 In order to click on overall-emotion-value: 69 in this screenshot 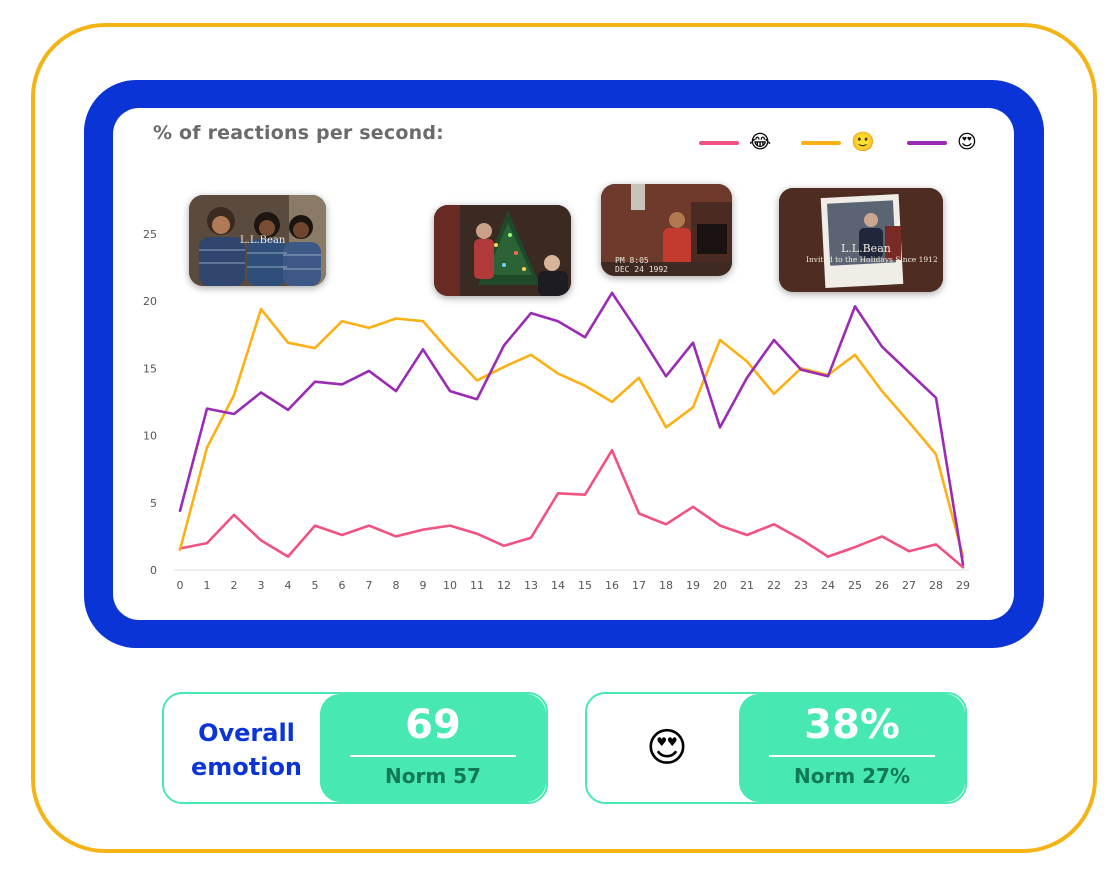, I will do `click(433, 725)`.